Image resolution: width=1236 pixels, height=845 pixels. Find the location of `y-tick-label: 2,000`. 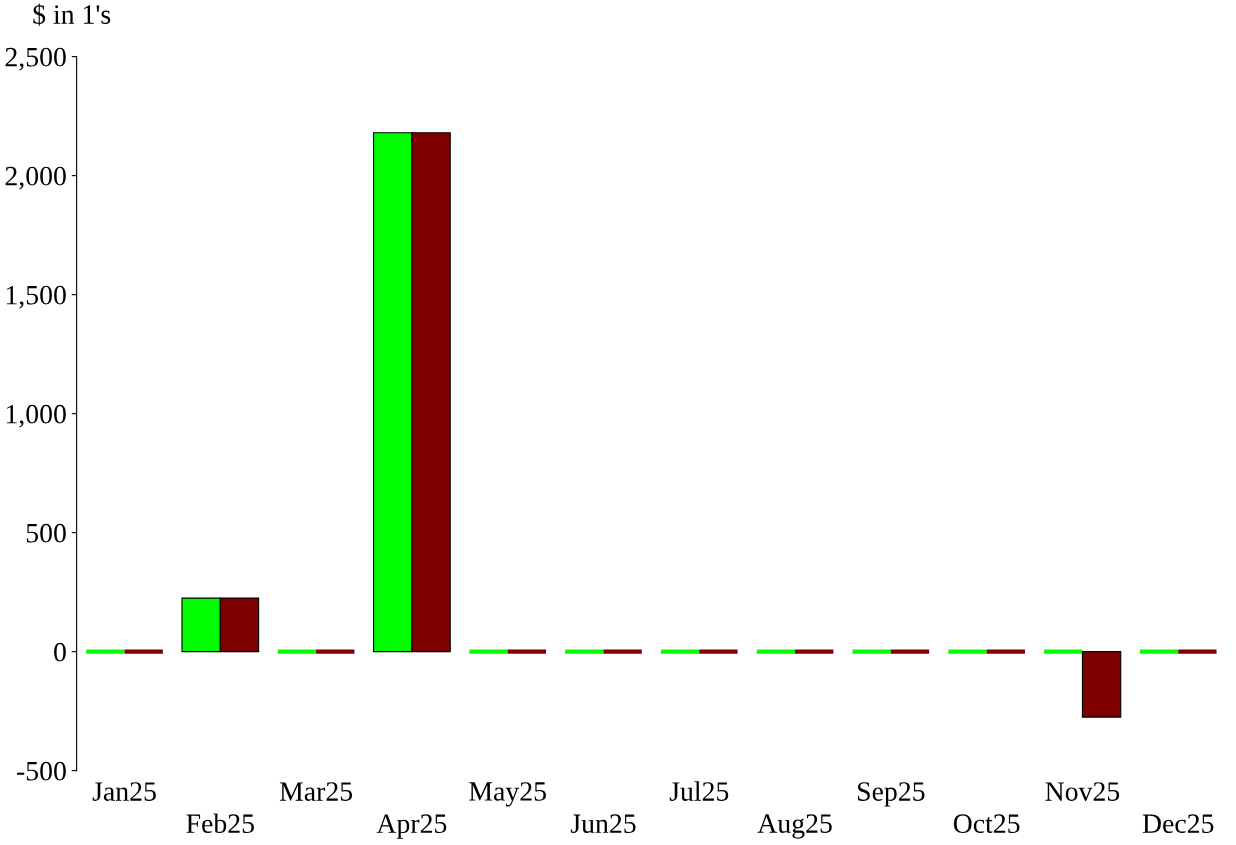

y-tick-label: 2,000 is located at coordinates (35, 178).